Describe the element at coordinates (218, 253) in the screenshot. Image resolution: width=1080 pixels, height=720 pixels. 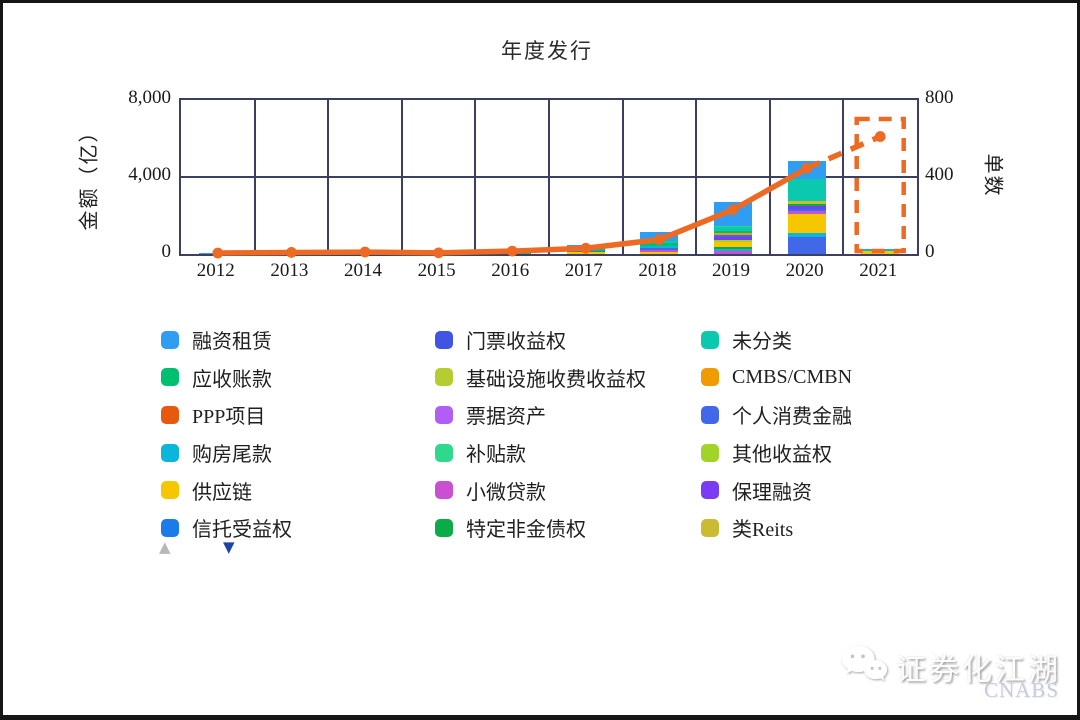
I see `line-marker-2012` at that location.